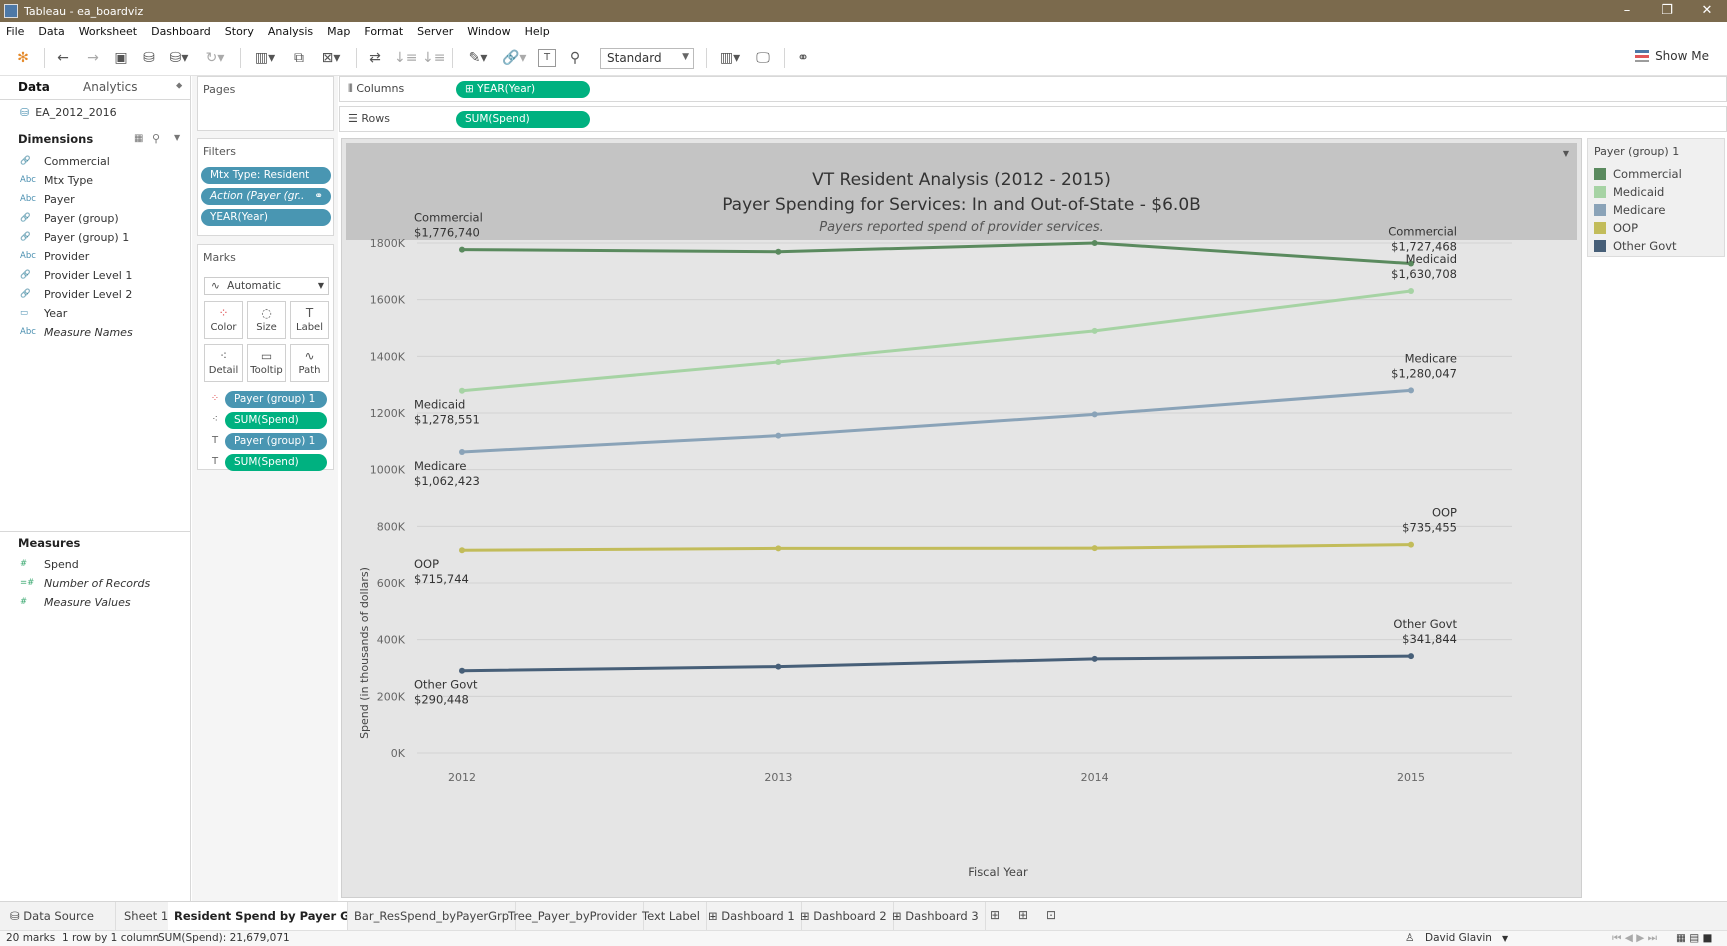  What do you see at coordinates (108, 31) in the screenshot?
I see `menu-worksheet: Worksheet` at bounding box center [108, 31].